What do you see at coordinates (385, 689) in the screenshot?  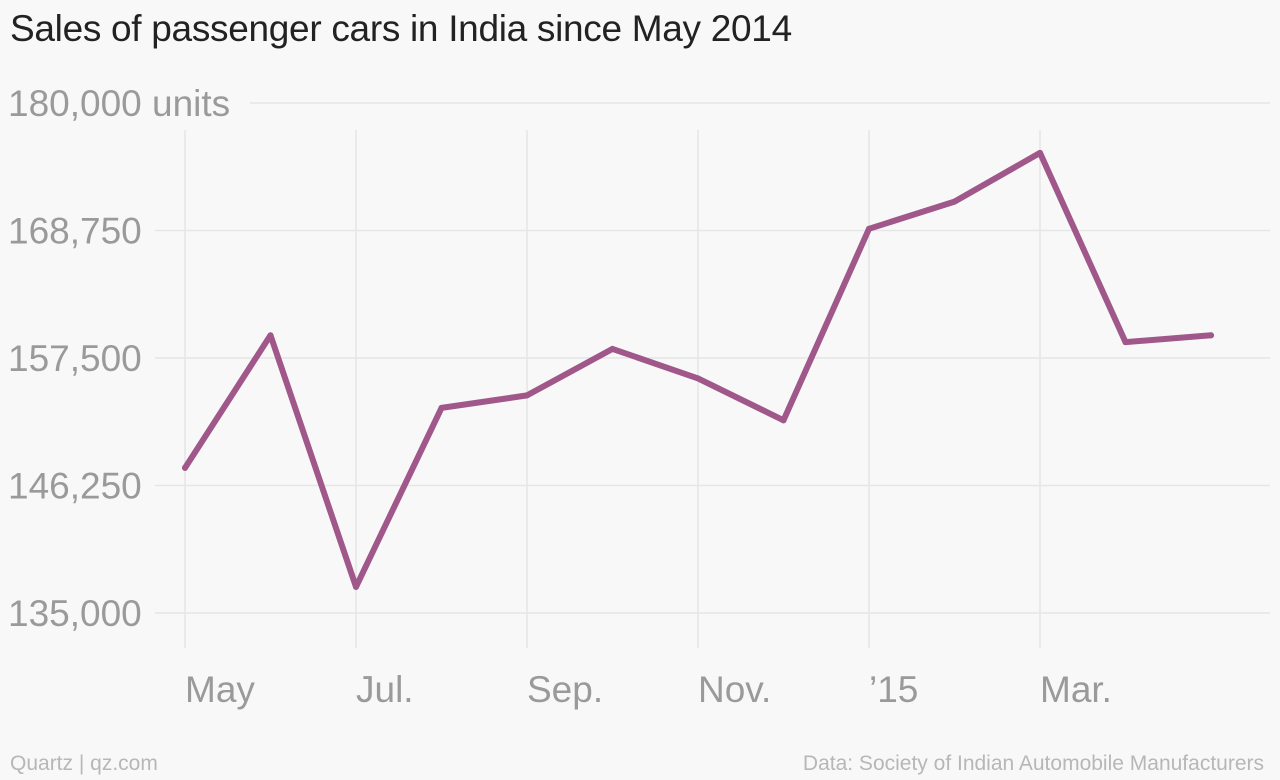 I see `x-tick-label: Jul.` at bounding box center [385, 689].